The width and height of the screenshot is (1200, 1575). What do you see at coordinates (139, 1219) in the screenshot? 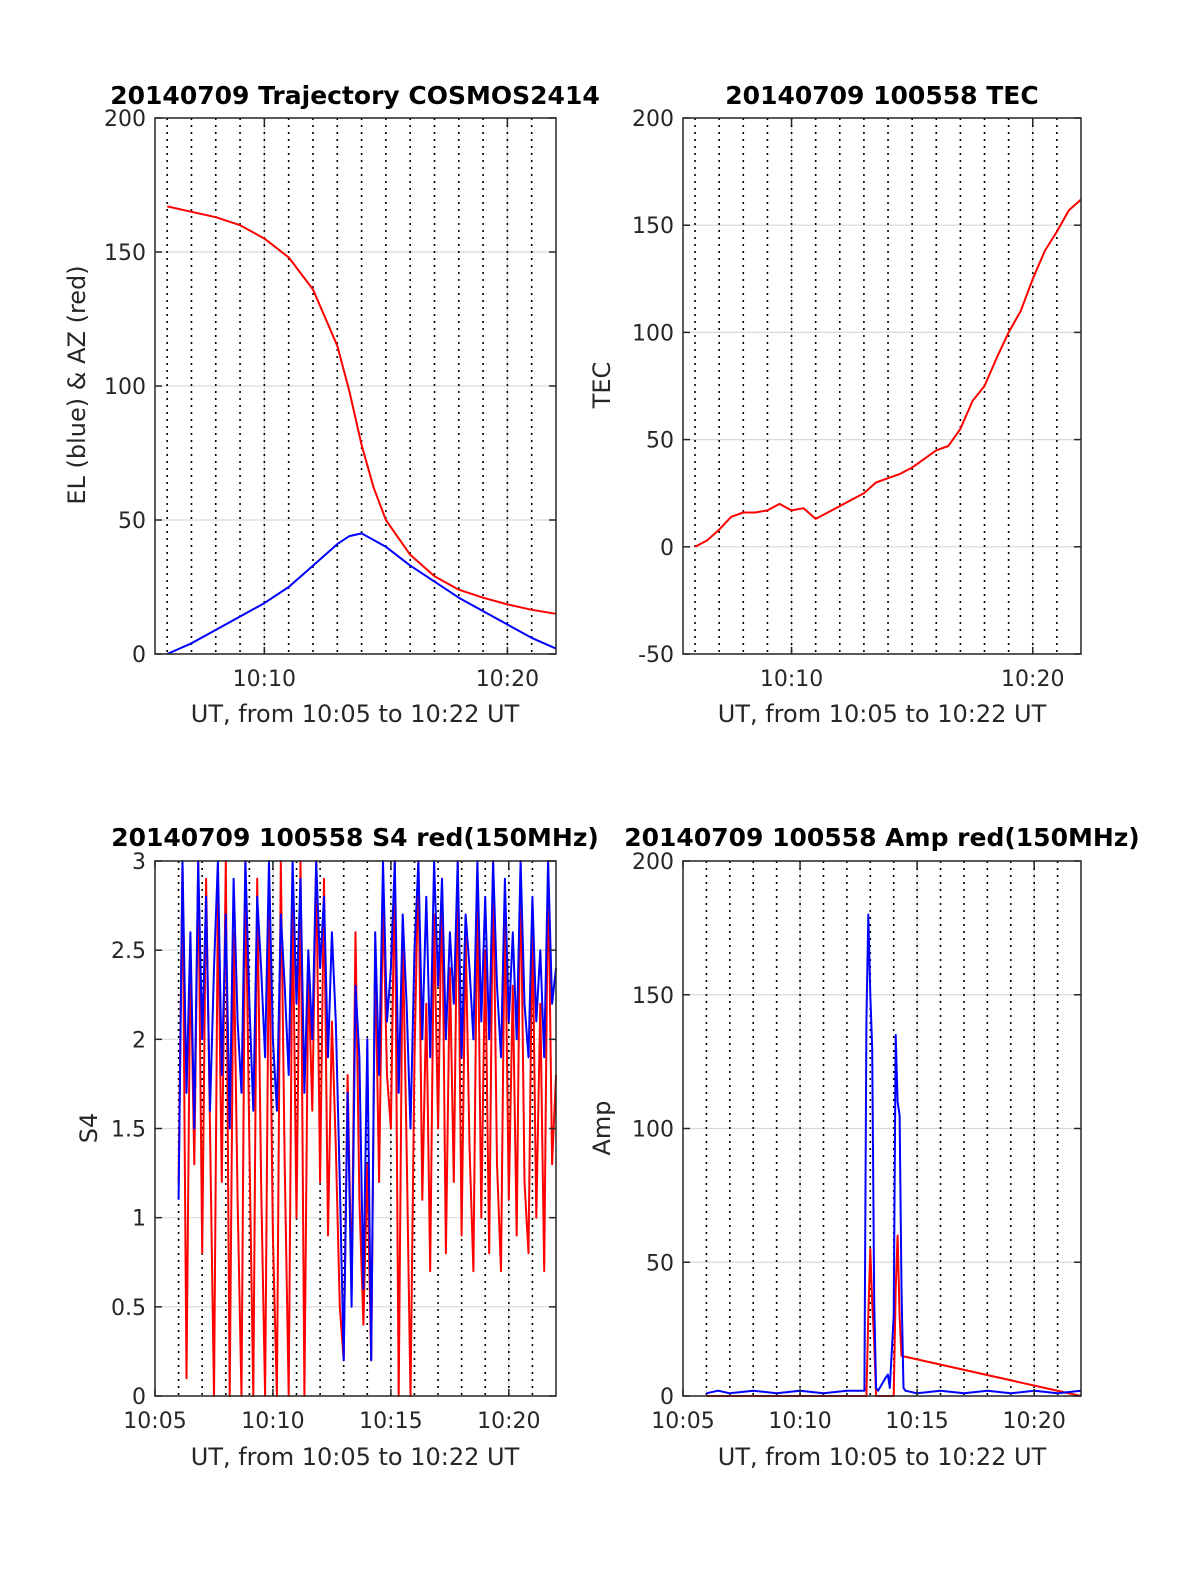
I see `ytick-label-2: 1` at bounding box center [139, 1219].